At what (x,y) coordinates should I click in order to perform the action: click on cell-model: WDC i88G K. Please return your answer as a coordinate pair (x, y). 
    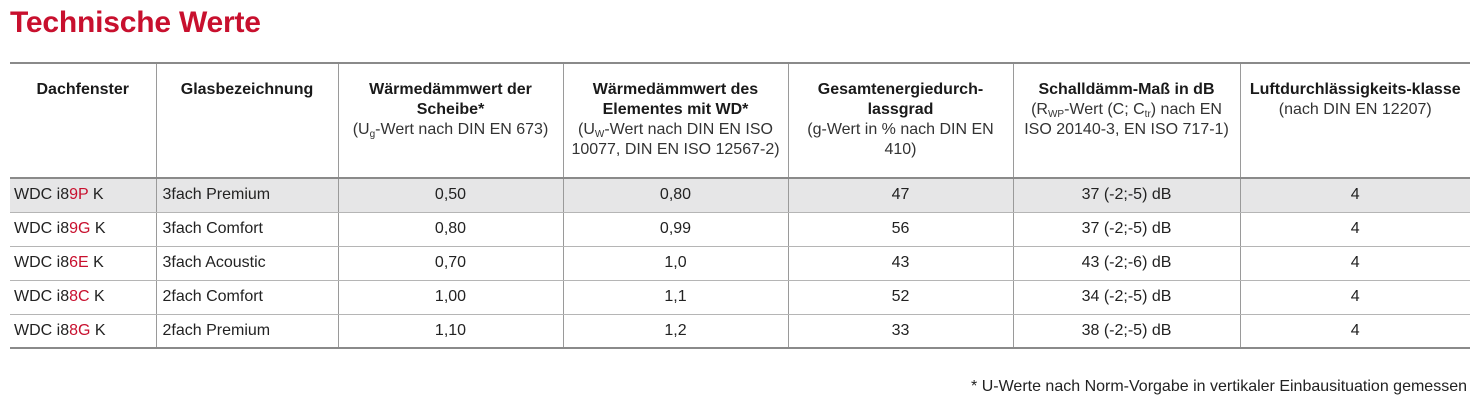
    Looking at the image, I should click on (83, 331).